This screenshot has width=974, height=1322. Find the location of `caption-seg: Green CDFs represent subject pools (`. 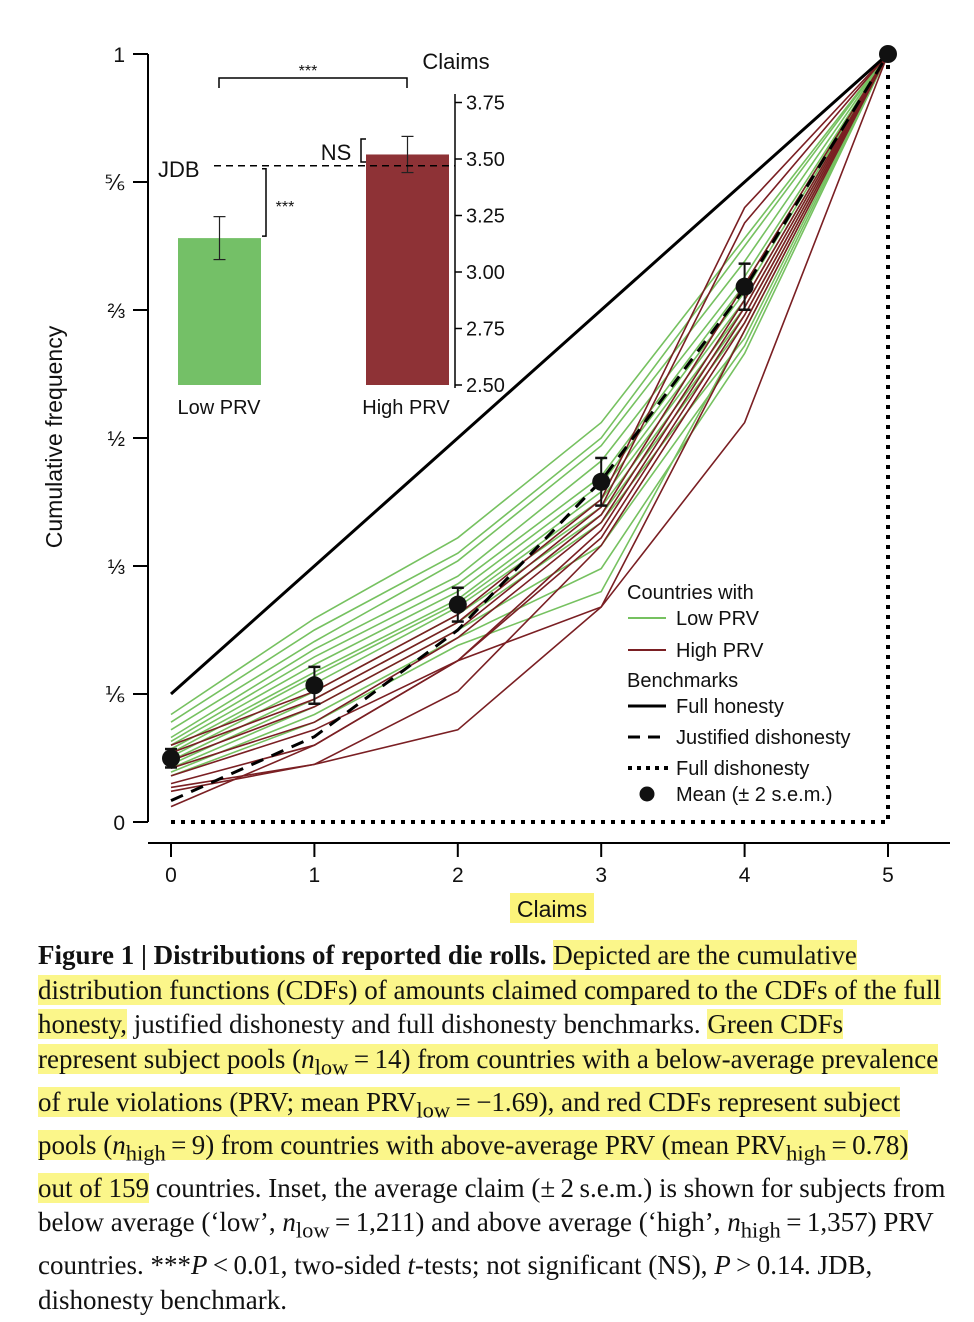

caption-seg: Green CDFs represent subject pools ( is located at coordinates (441, 1041).